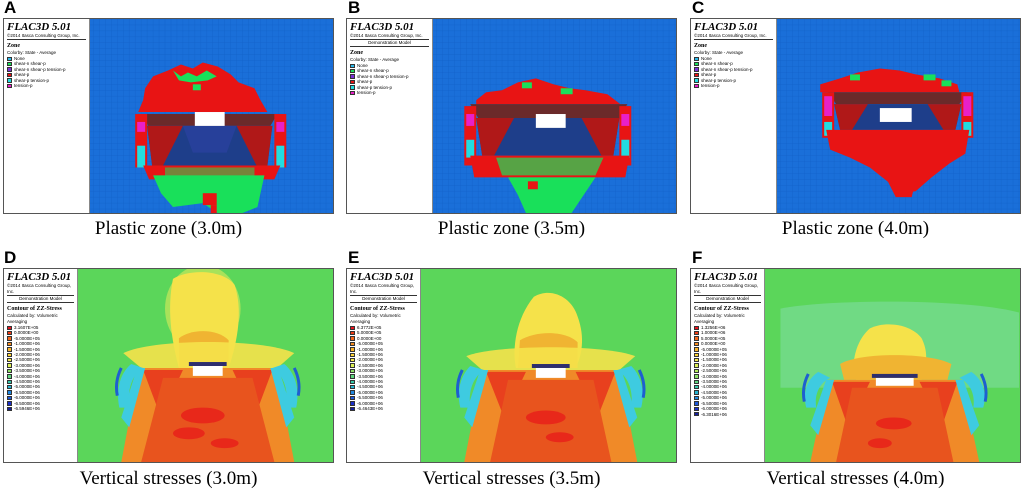 The width and height of the screenshot is (1024, 495). Describe the element at coordinates (714, 365) in the screenshot. I see `legend-label: -2.0000E+06` at that location.